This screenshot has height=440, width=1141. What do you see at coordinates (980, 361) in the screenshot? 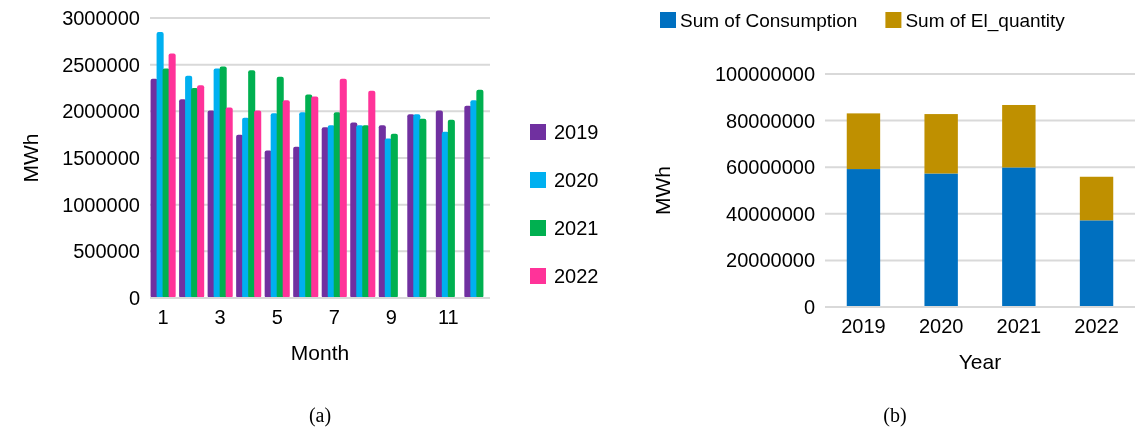
I see `x-axis-title: Year` at bounding box center [980, 361].